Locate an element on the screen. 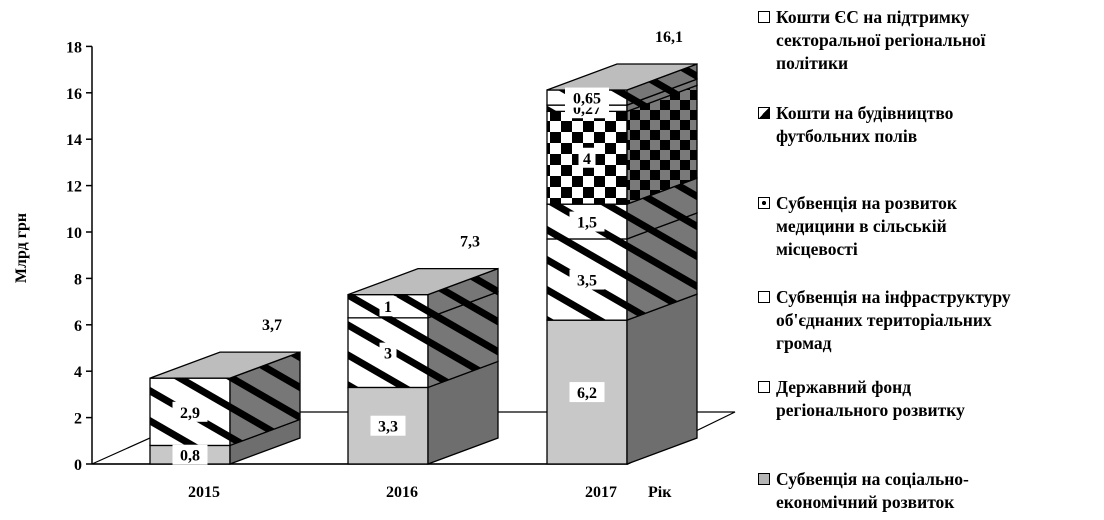 Image resolution: width=1104 pixels, height=520 pixels. value-label: 4 is located at coordinates (587, 159).